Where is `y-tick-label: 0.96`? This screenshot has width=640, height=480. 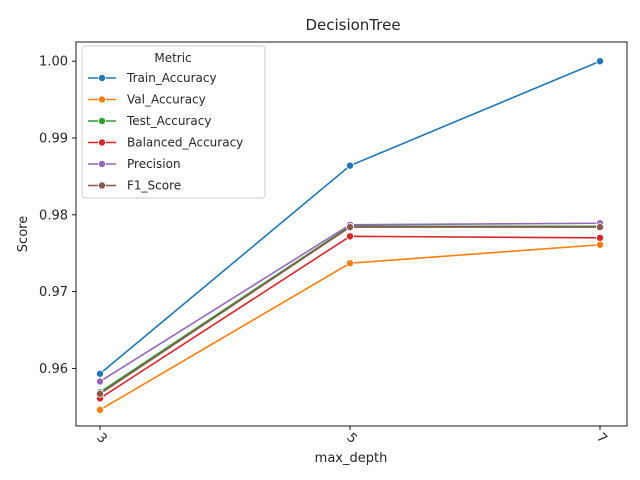 y-tick-label: 0.96 is located at coordinates (53, 369).